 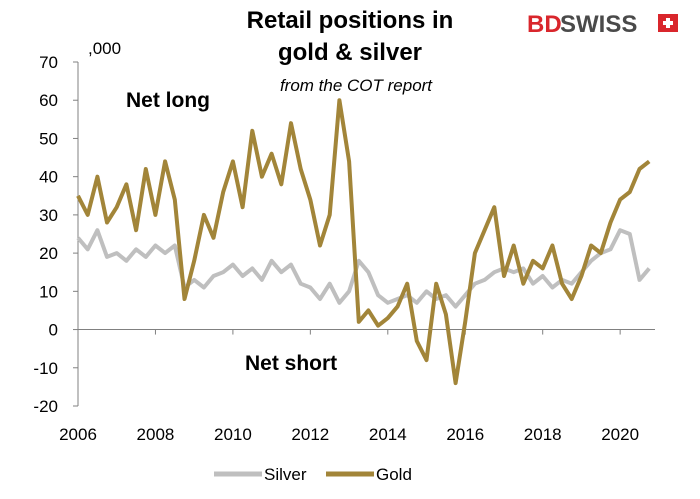 I want to click on chart-subtitle: from the COT report, so click(x=356, y=85).